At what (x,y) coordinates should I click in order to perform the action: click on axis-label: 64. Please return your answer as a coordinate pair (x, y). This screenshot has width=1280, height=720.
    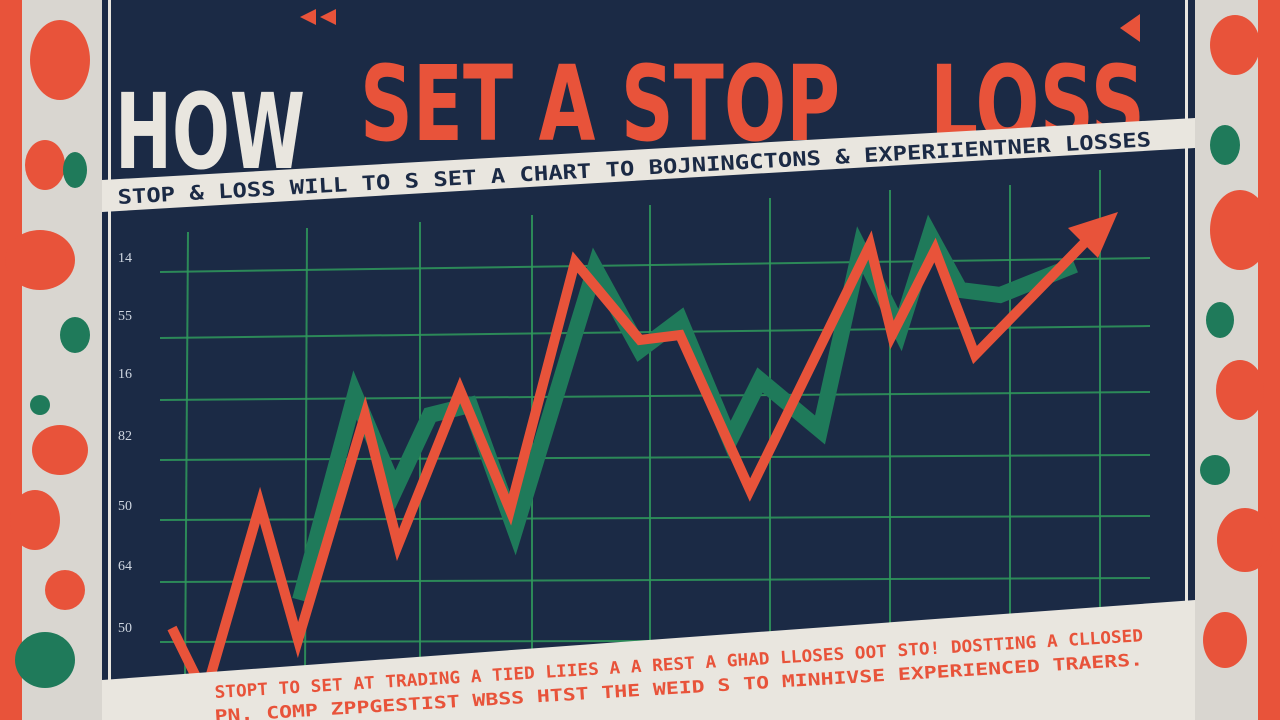
    Looking at the image, I should click on (125, 566).